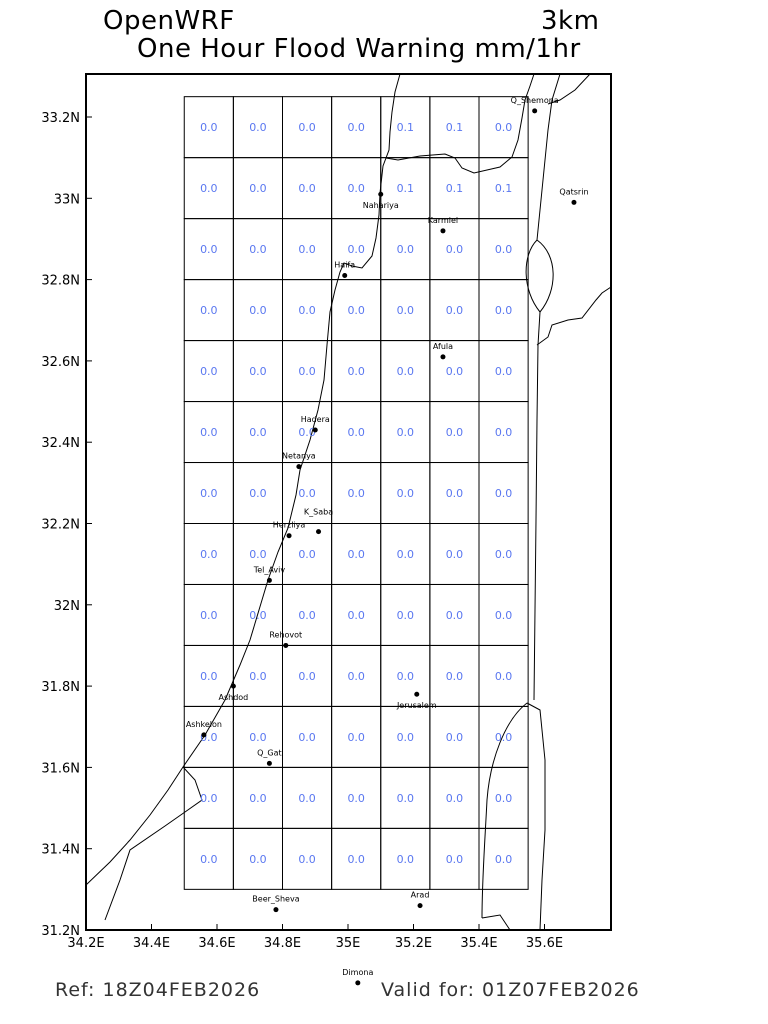 This screenshot has height=1024, width=768. I want to click on x-tick-label: 35.2E, so click(413, 943).